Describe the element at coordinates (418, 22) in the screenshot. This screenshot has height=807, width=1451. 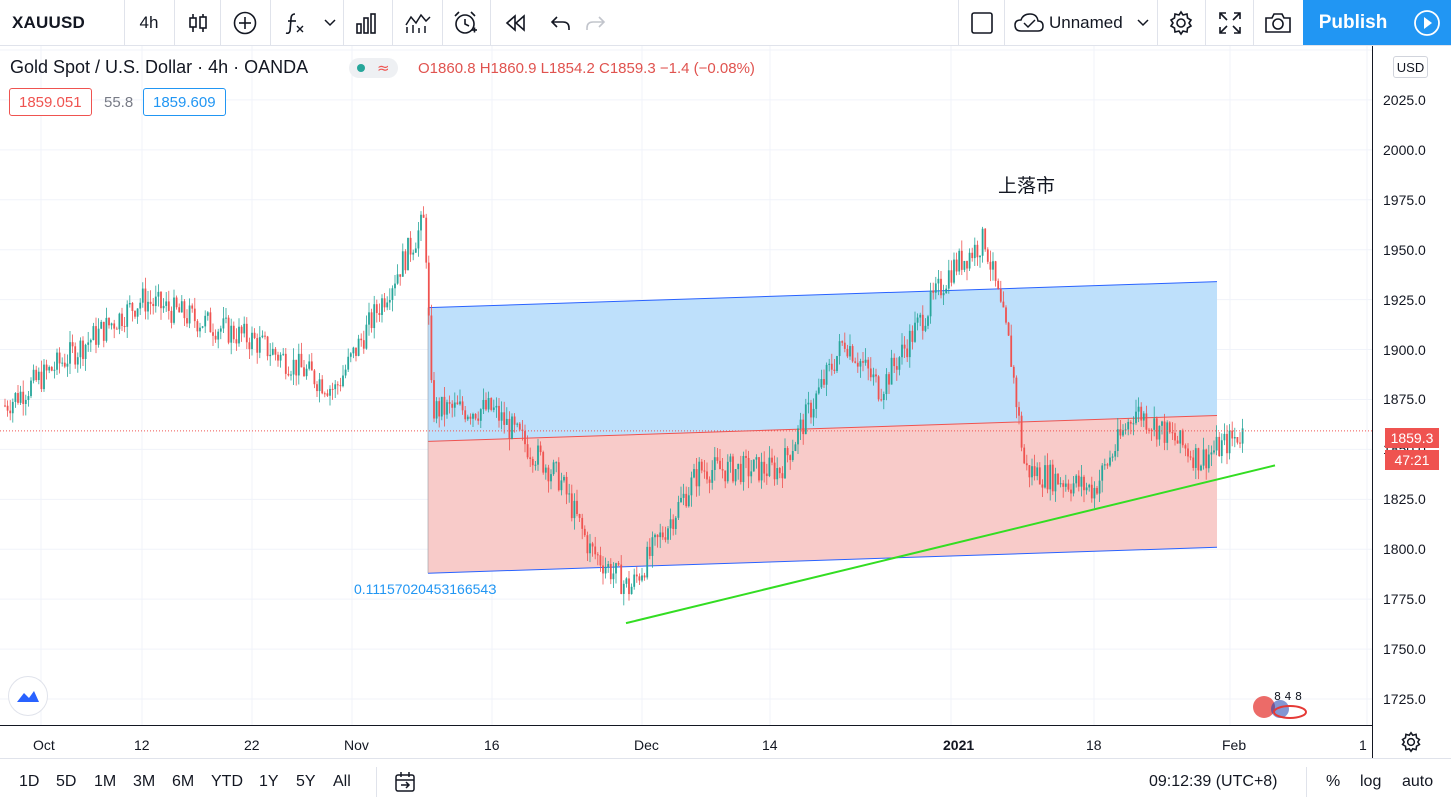
I see `templates-icon` at that location.